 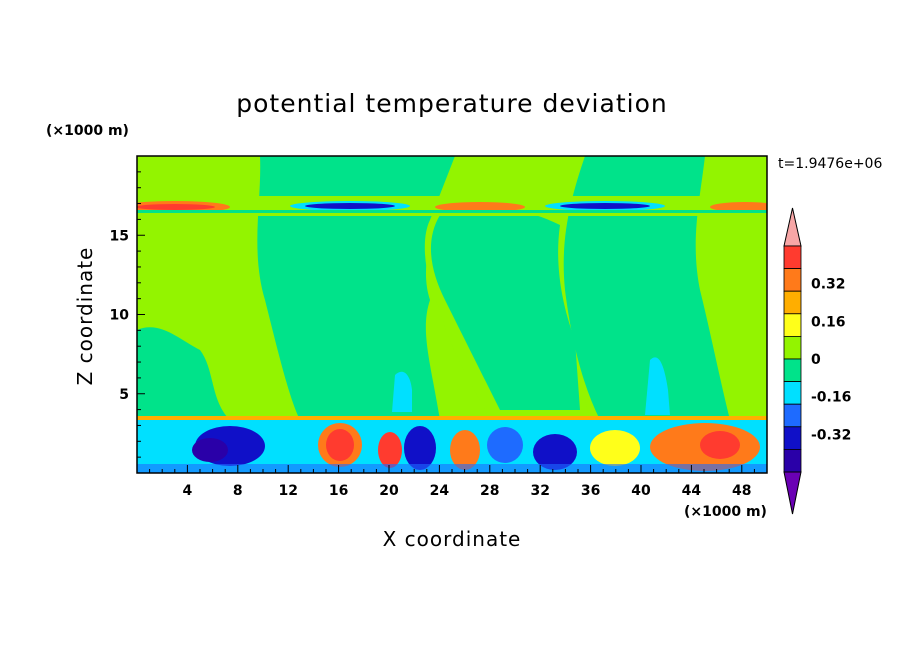 What do you see at coordinates (792, 493) in the screenshot?
I see `colorbar-bottom-arrow` at bounding box center [792, 493].